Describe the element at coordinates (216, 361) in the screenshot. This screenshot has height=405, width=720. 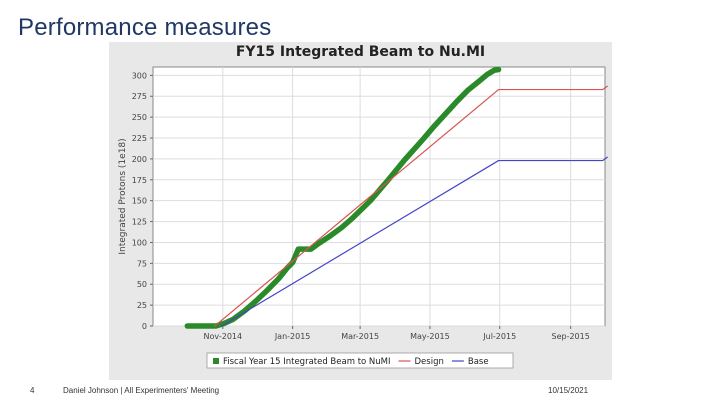
I see `legend-swatch` at that location.